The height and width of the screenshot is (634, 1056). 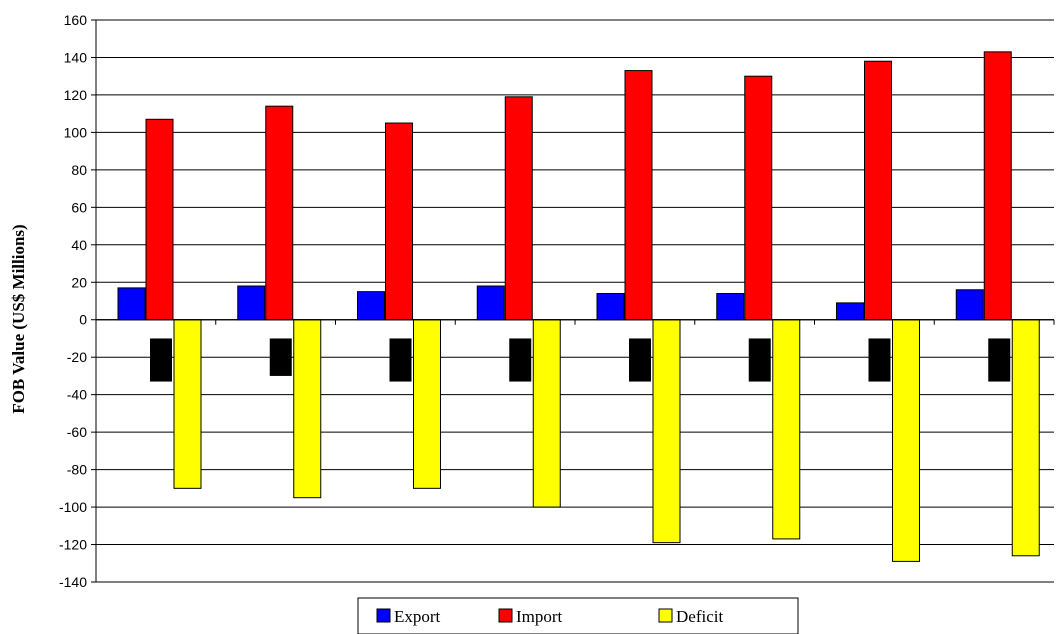 What do you see at coordinates (79, 207) in the screenshot?
I see `y-tick-label: 60` at bounding box center [79, 207].